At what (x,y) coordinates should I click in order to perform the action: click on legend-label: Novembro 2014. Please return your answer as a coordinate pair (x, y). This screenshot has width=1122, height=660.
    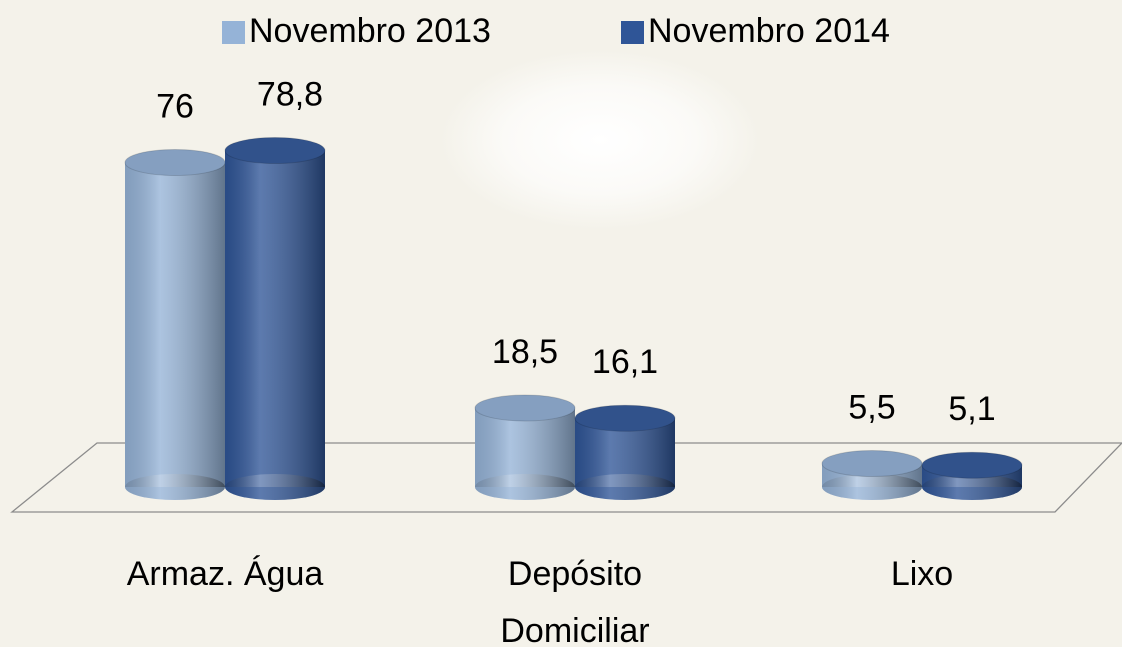
    Looking at the image, I should click on (769, 31).